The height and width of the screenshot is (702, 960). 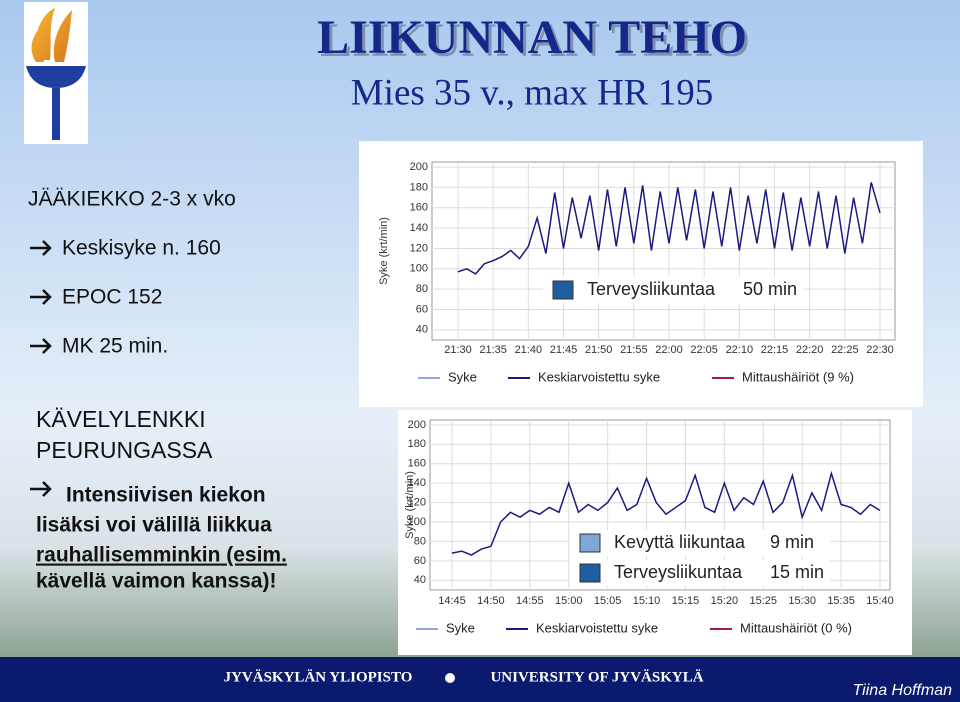 What do you see at coordinates (880, 350) in the screenshot?
I see `x-tick-label: 22:30` at bounding box center [880, 350].